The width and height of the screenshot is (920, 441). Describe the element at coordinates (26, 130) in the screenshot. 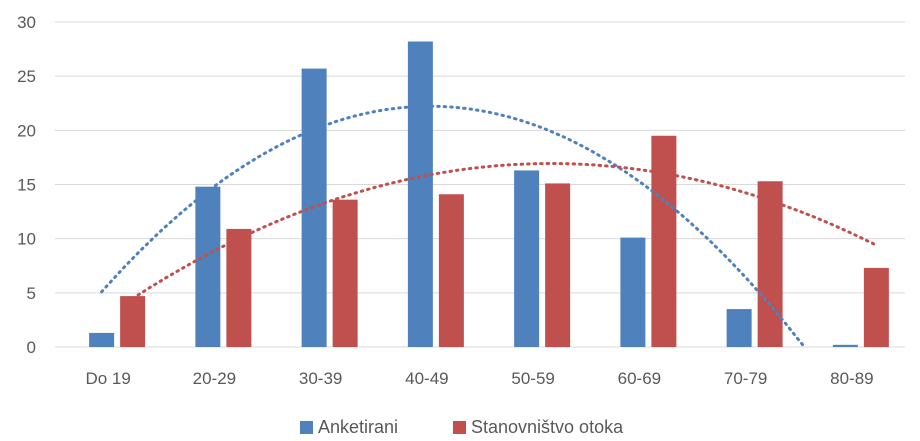

I see `y-tick-label-20: 20` at that location.